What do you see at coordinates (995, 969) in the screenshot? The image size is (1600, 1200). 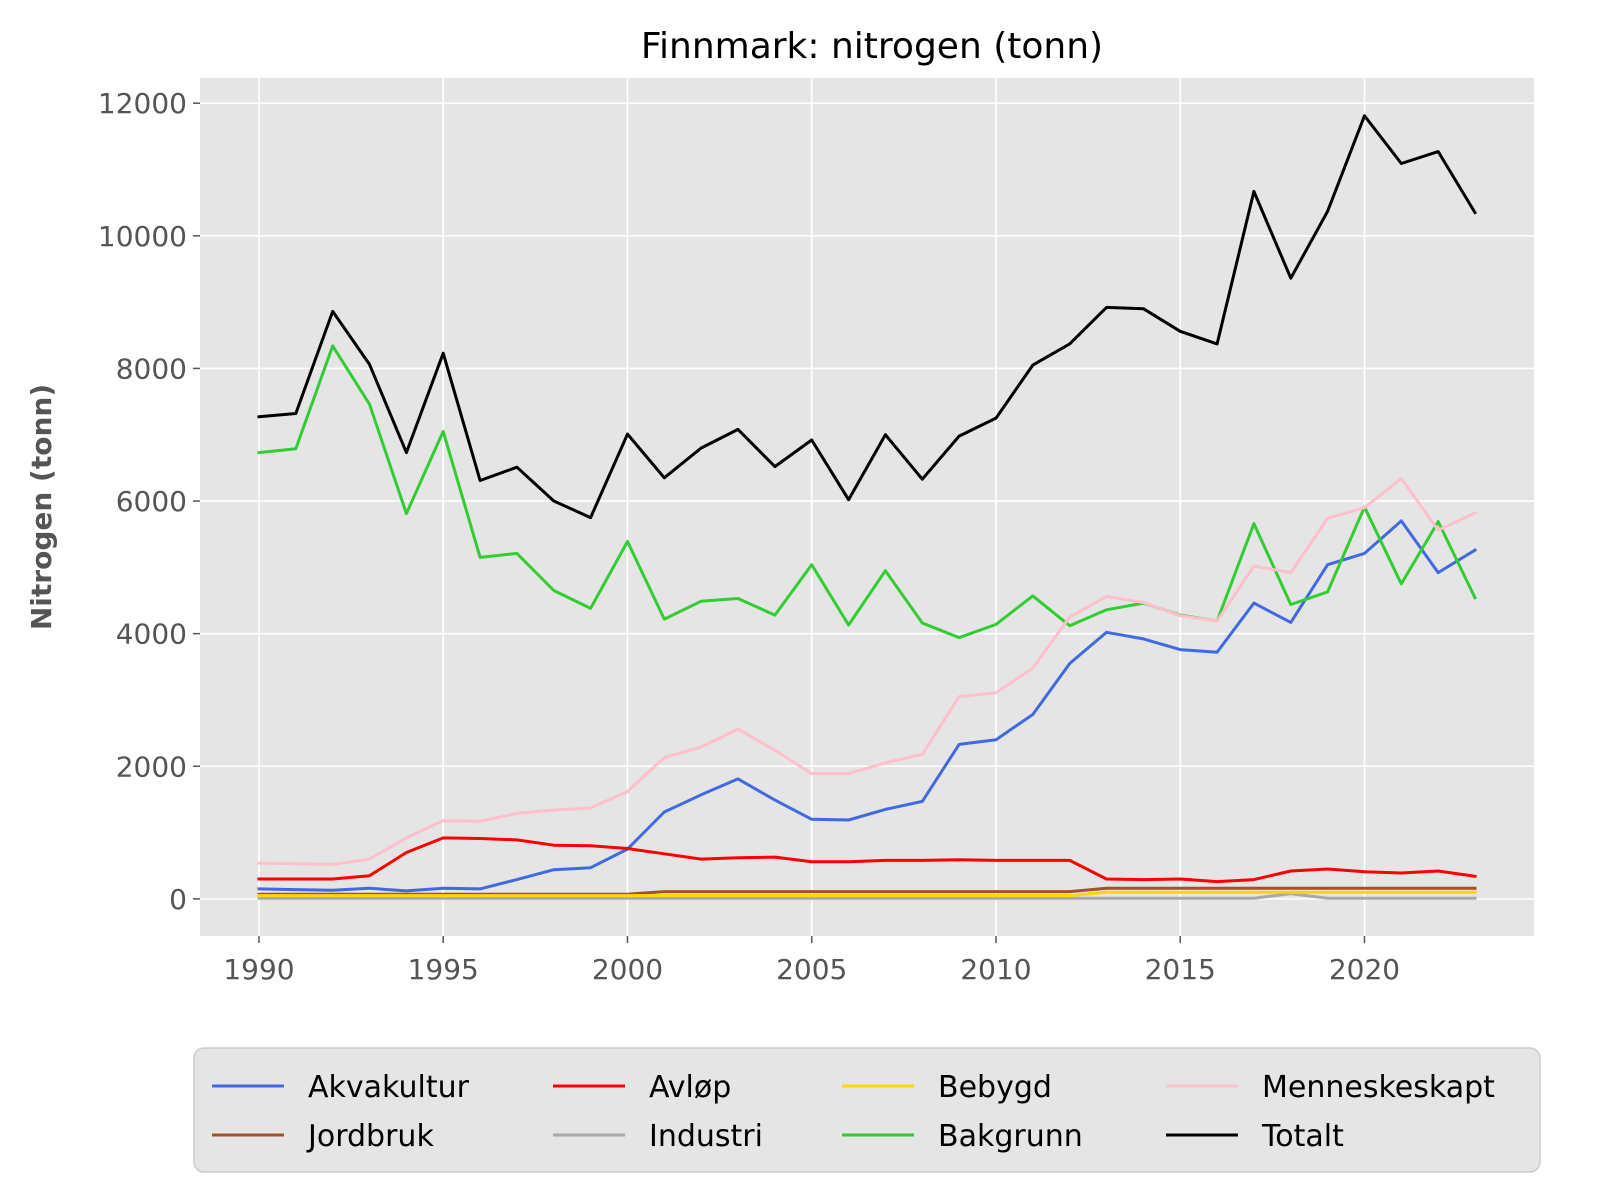 I see `x-tick-label: 2010` at bounding box center [995, 969].